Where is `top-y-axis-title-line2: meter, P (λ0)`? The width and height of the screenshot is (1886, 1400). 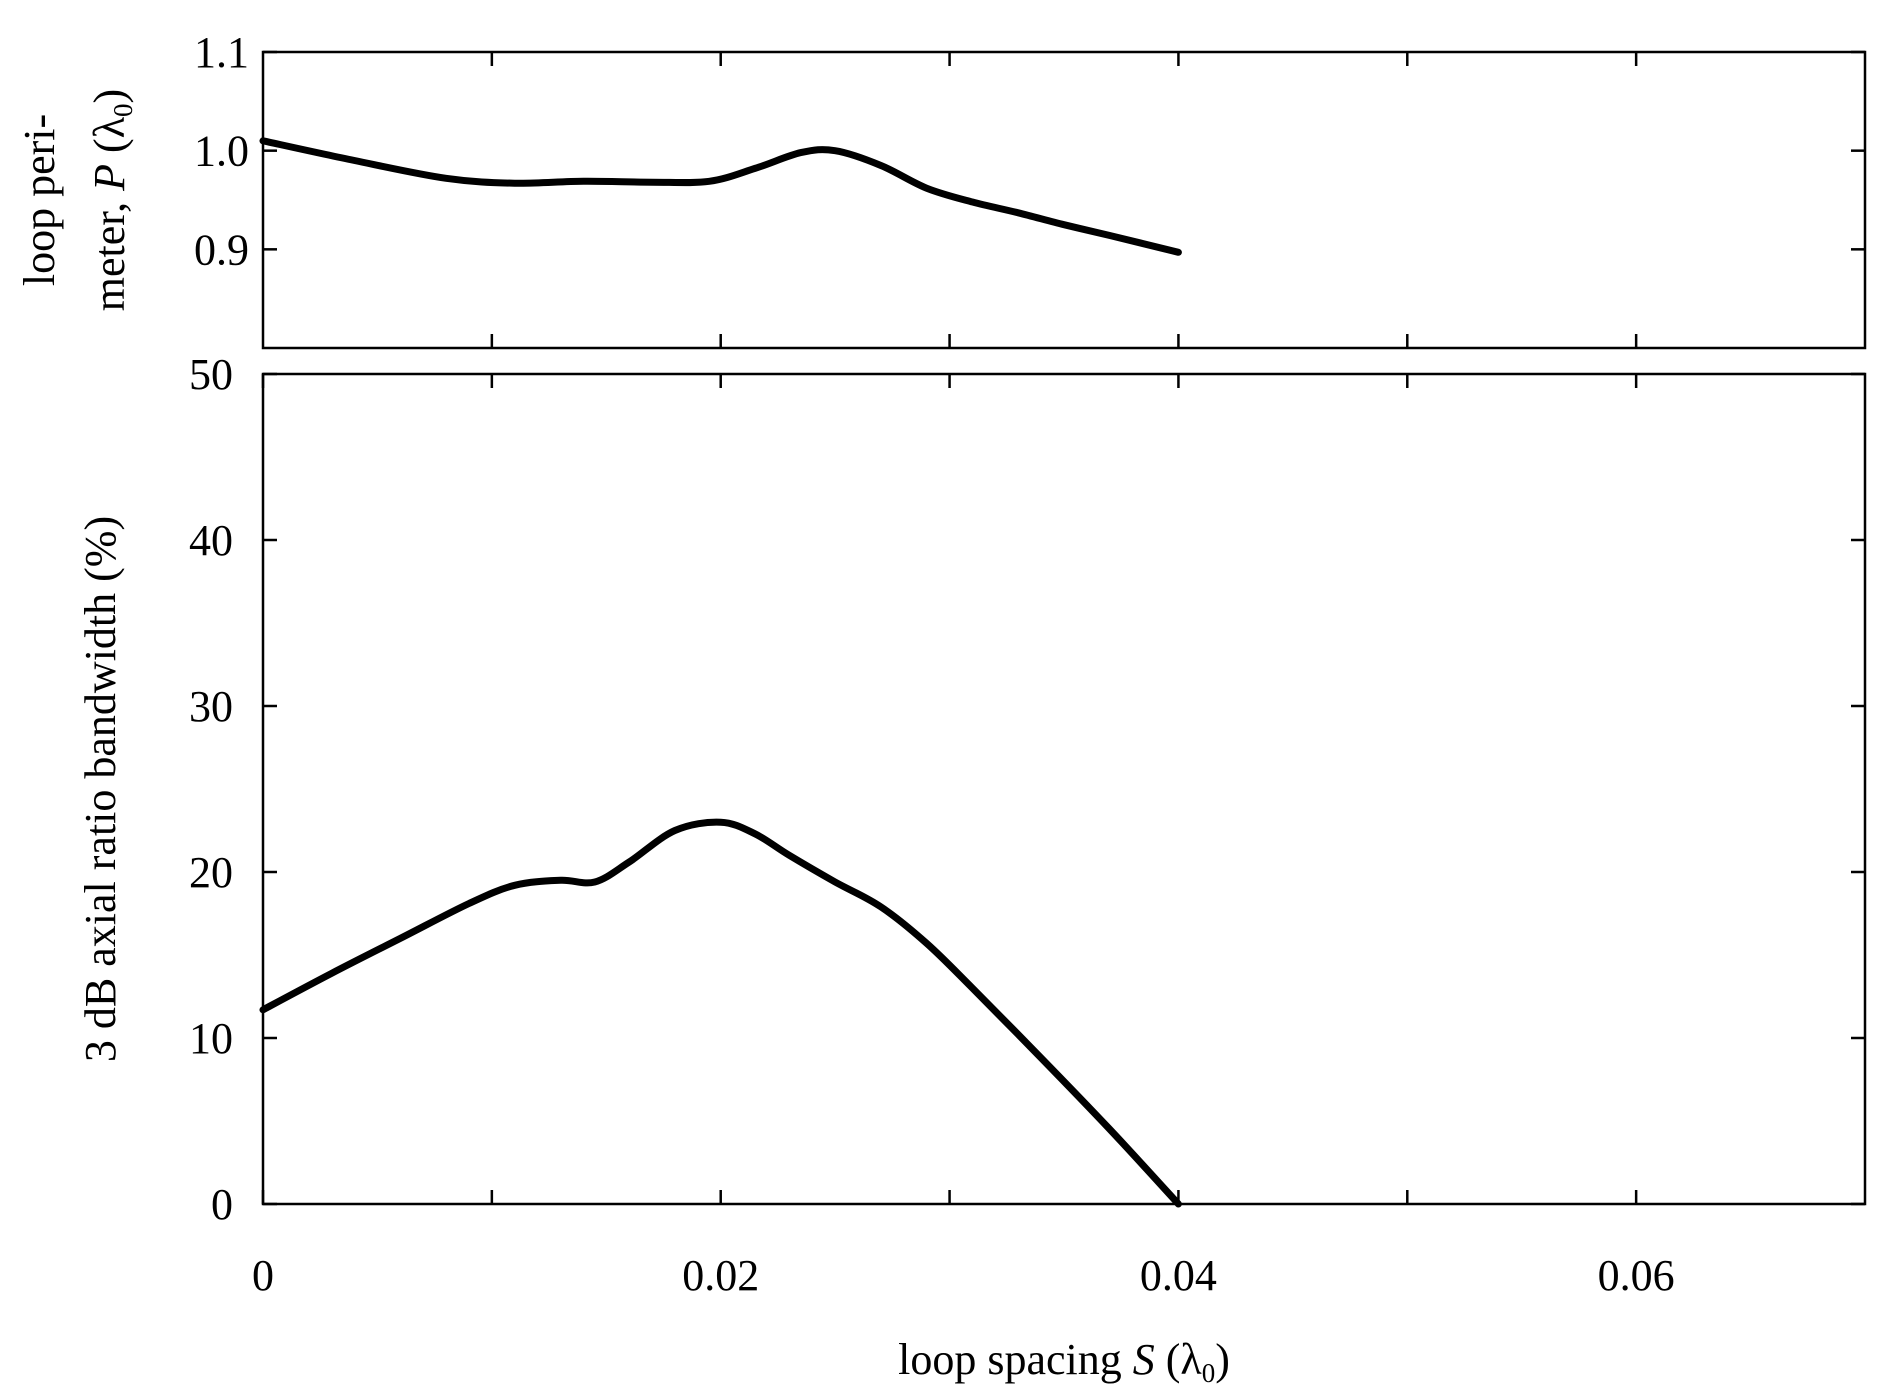 top-y-axis-title-line2: meter, P (λ0) is located at coordinates (111, 200).